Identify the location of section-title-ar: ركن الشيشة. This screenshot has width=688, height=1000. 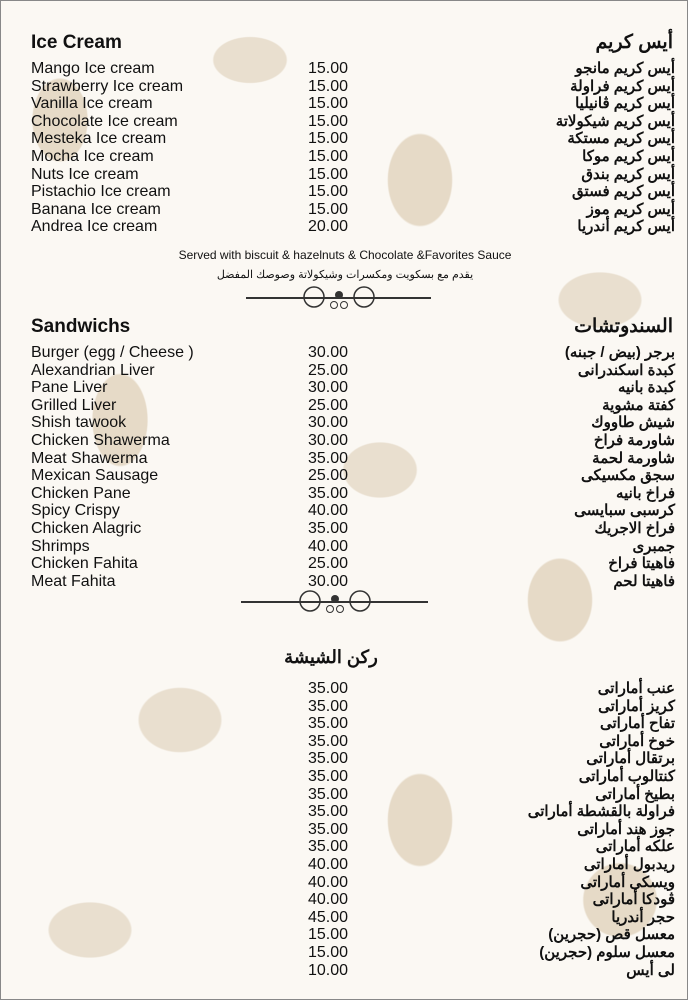
(331, 657).